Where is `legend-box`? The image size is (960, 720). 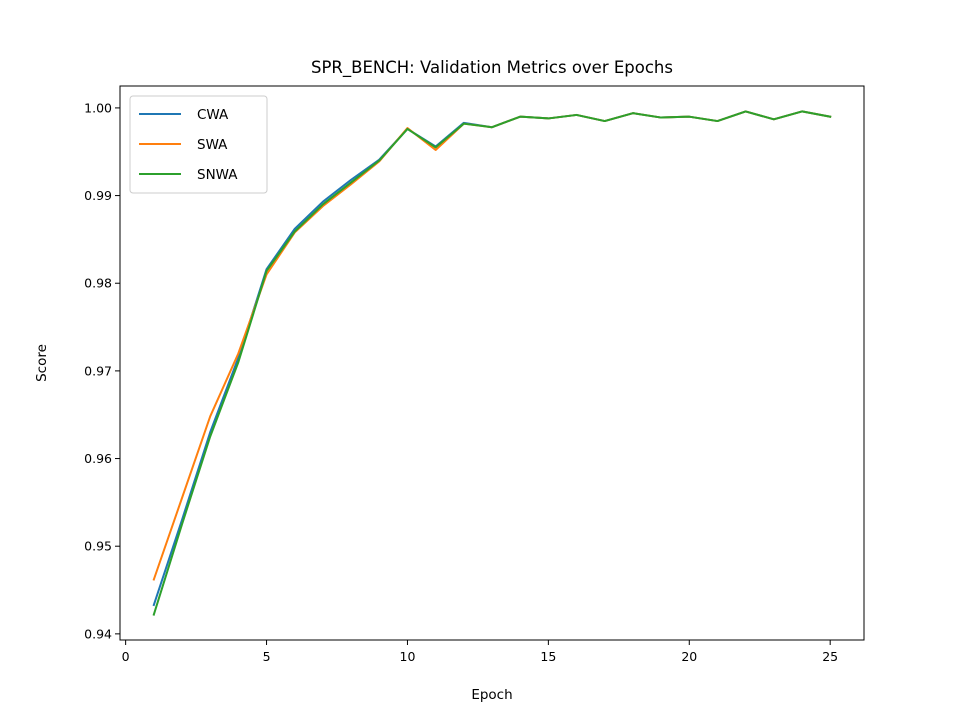 legend-box is located at coordinates (198, 144).